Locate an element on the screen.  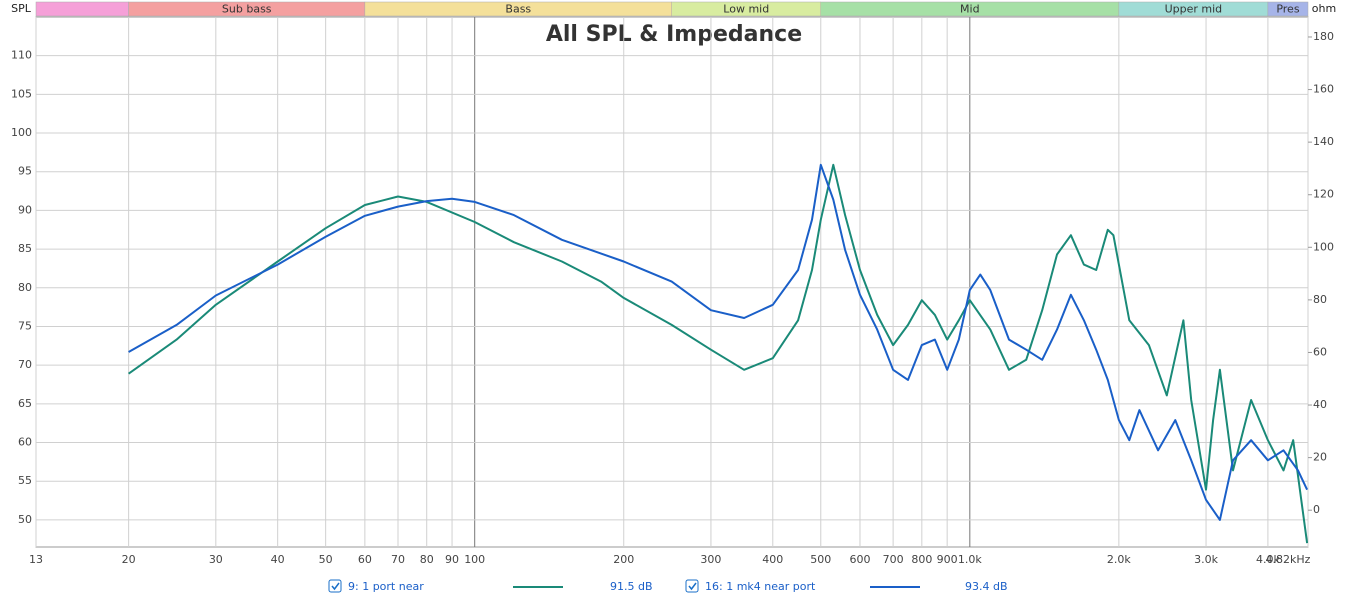
band-label: Upper mid is located at coordinates (1194, 9).